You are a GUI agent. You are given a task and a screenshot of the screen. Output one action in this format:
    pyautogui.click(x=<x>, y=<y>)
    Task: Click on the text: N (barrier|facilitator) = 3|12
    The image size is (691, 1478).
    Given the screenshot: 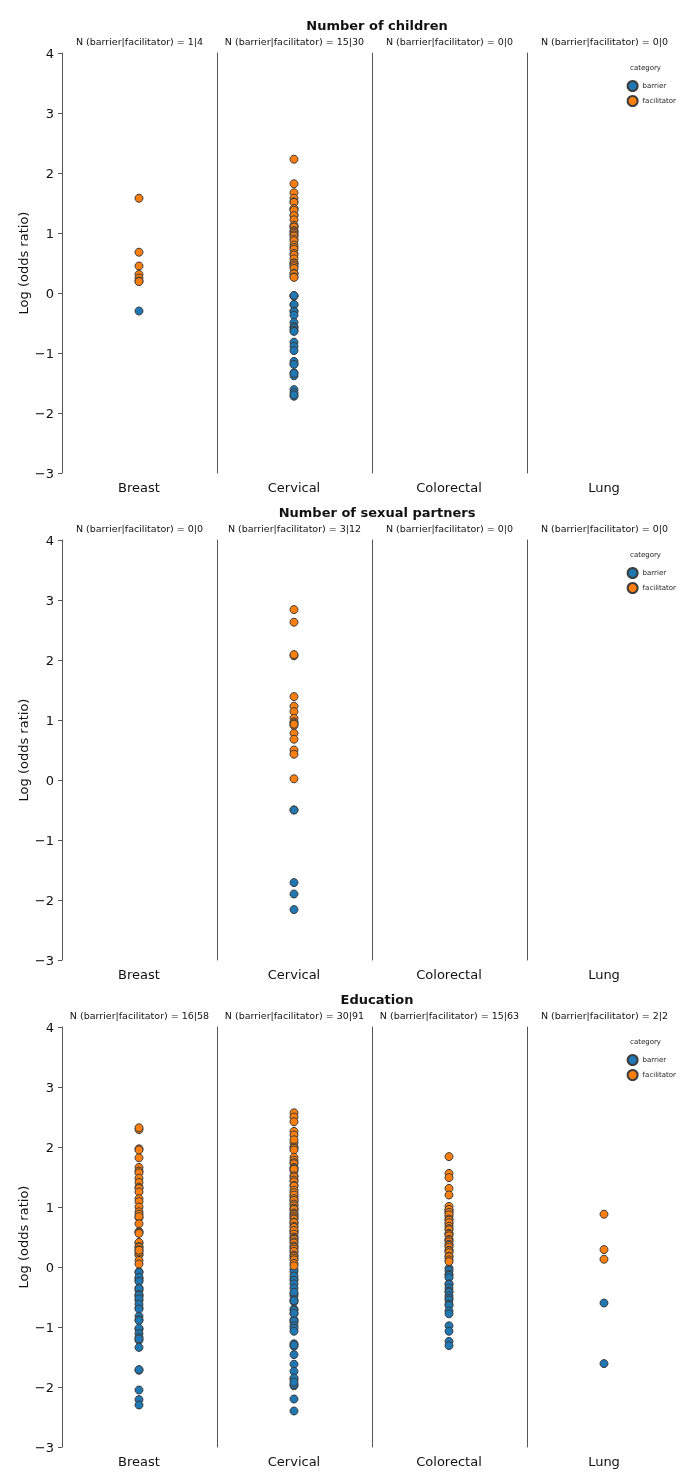 What is the action you would take?
    pyautogui.click(x=294, y=528)
    